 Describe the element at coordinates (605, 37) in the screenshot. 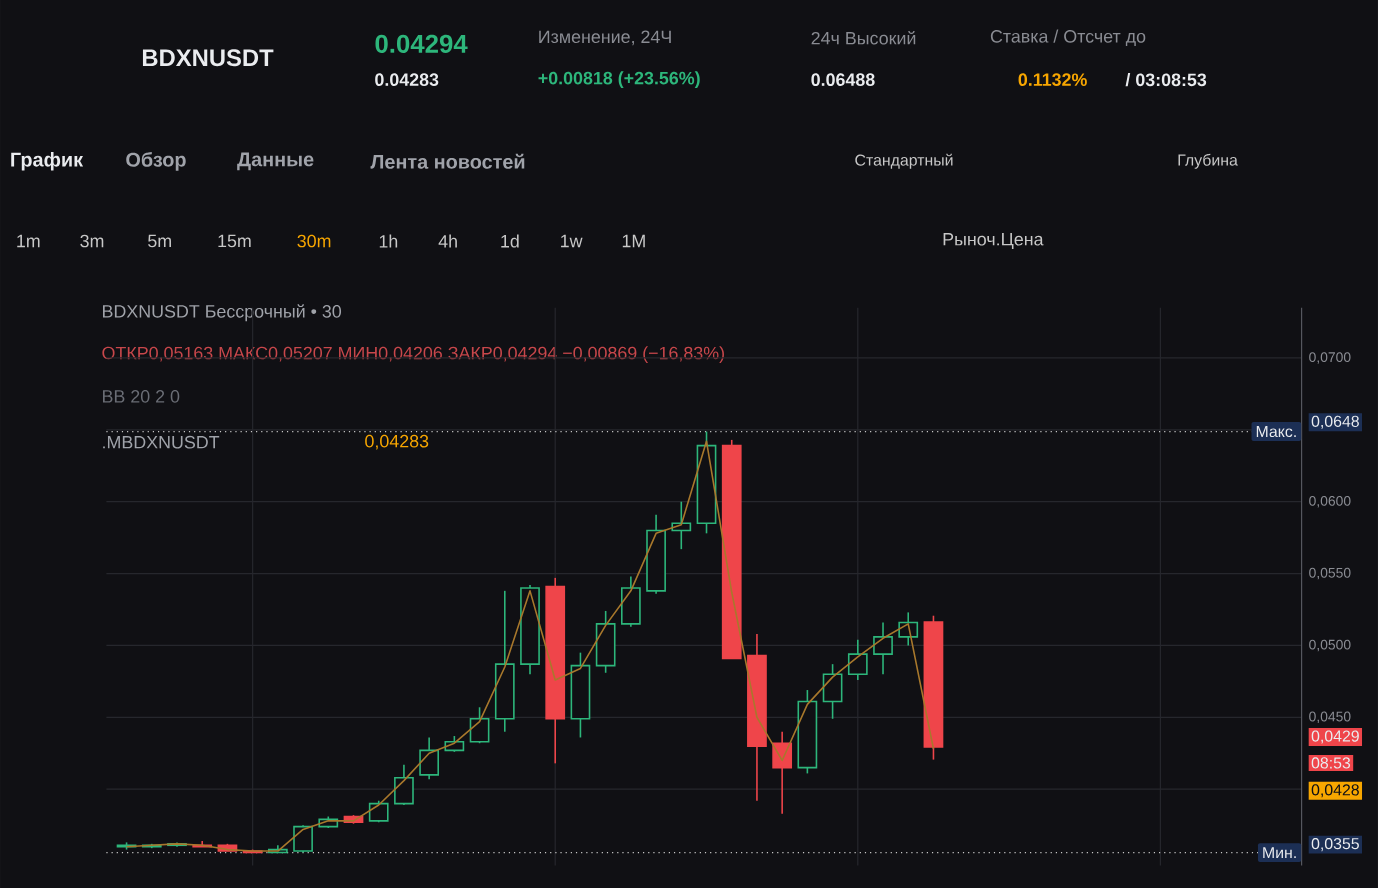

I see `text: Изменение, 24Ч` at that location.